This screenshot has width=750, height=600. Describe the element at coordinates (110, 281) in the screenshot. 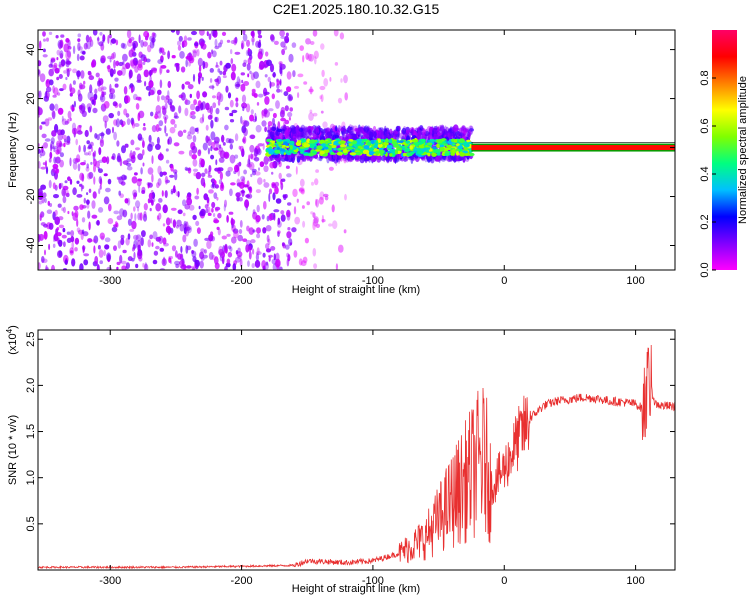

I see `x-tick-label: -300` at that location.